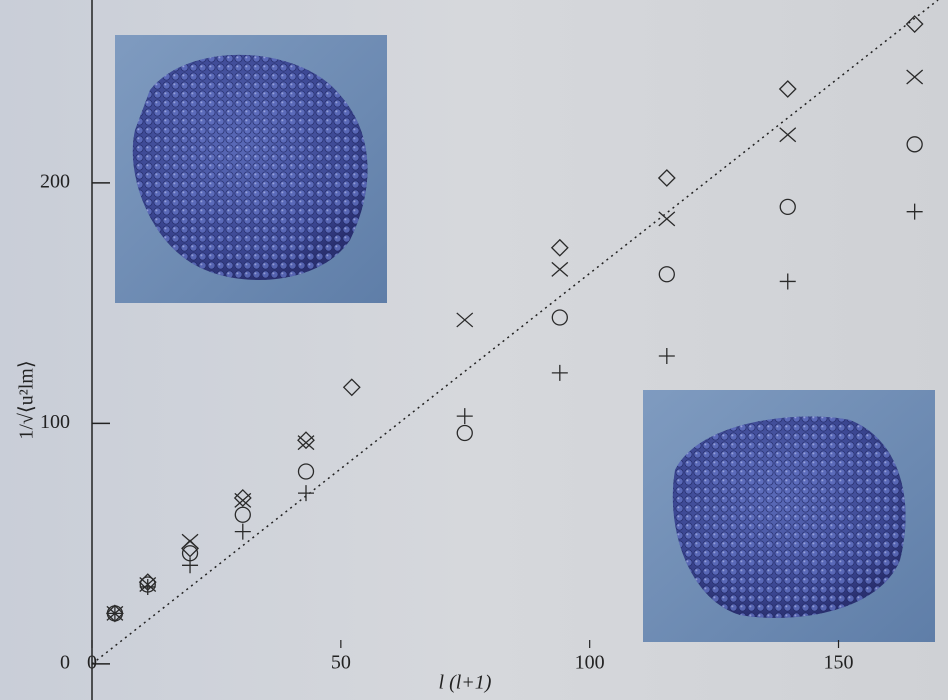 The width and height of the screenshot is (948, 700). I want to click on y-tick-label: 0, so click(65, 663).